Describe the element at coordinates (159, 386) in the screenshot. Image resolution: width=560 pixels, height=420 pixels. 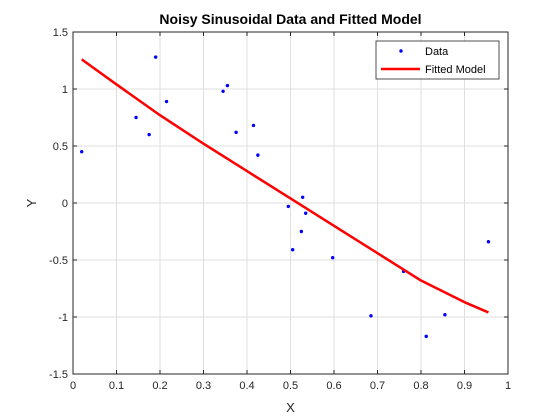
I see `x-tick-label: 0.2` at that location.